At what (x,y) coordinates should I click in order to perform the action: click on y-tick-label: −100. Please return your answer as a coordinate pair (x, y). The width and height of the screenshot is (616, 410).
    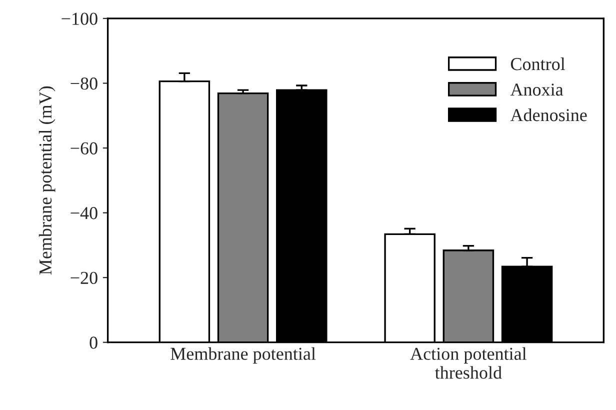
    Looking at the image, I should click on (80, 18).